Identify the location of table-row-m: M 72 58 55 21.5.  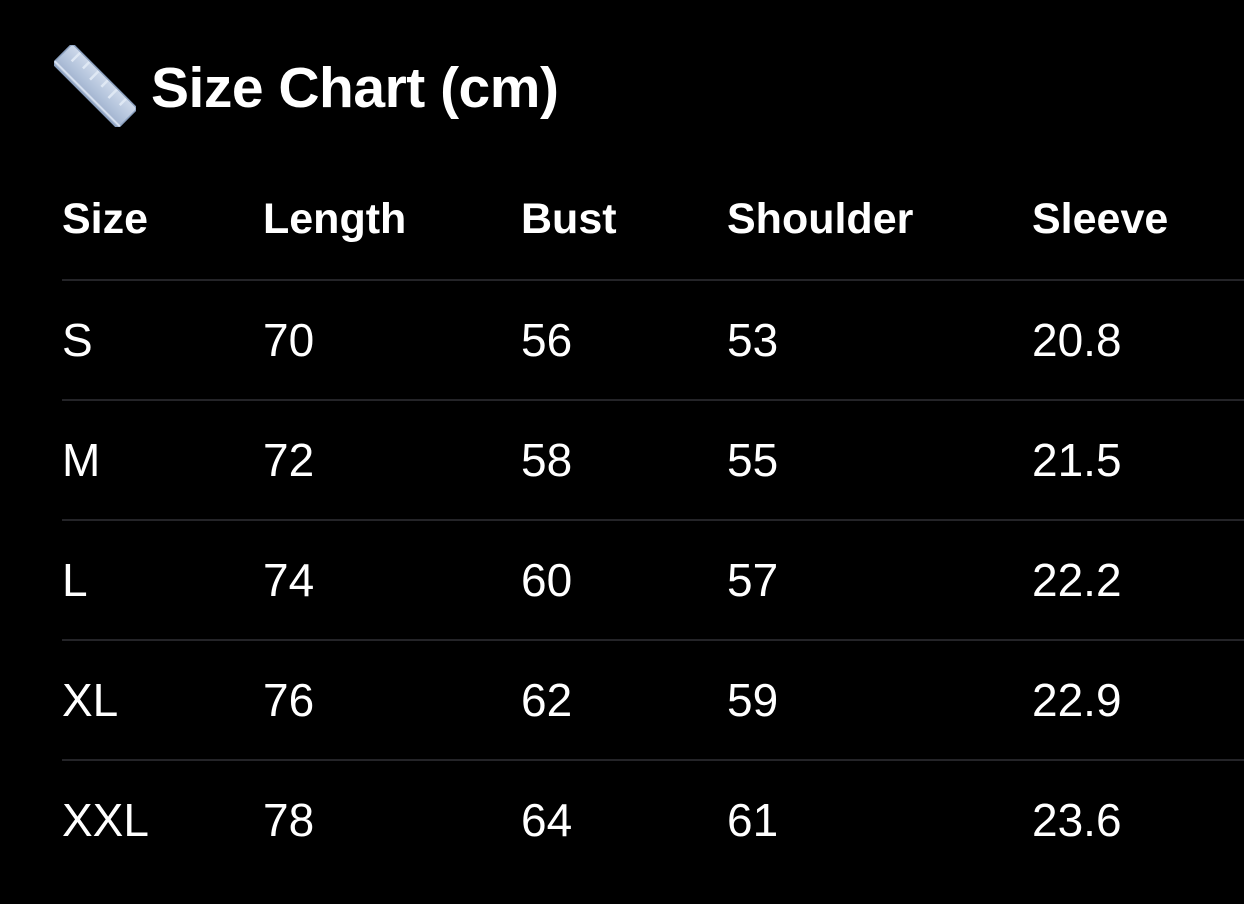
(653, 461).